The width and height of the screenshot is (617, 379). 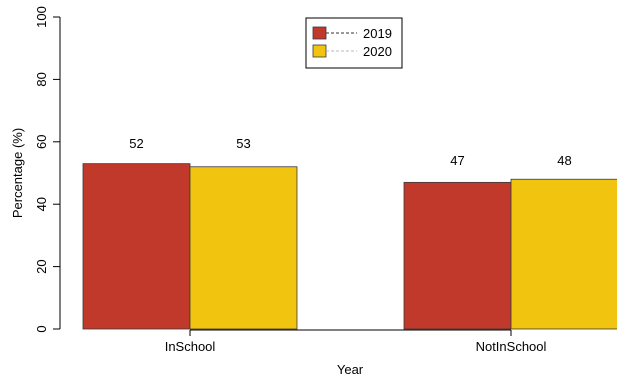 I want to click on x-axis: InSchool NotInSchool, so click(x=356, y=341).